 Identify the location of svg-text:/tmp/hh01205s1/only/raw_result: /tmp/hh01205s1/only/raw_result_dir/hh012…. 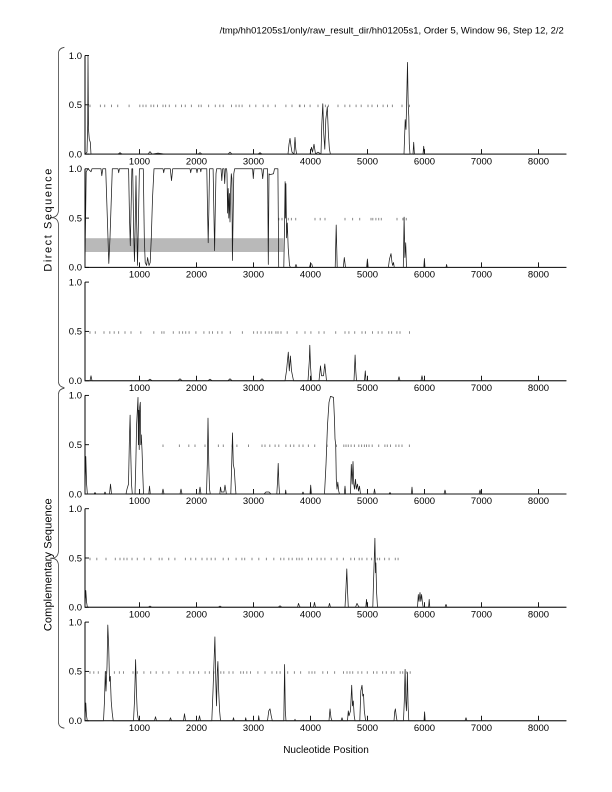
(392, 31).